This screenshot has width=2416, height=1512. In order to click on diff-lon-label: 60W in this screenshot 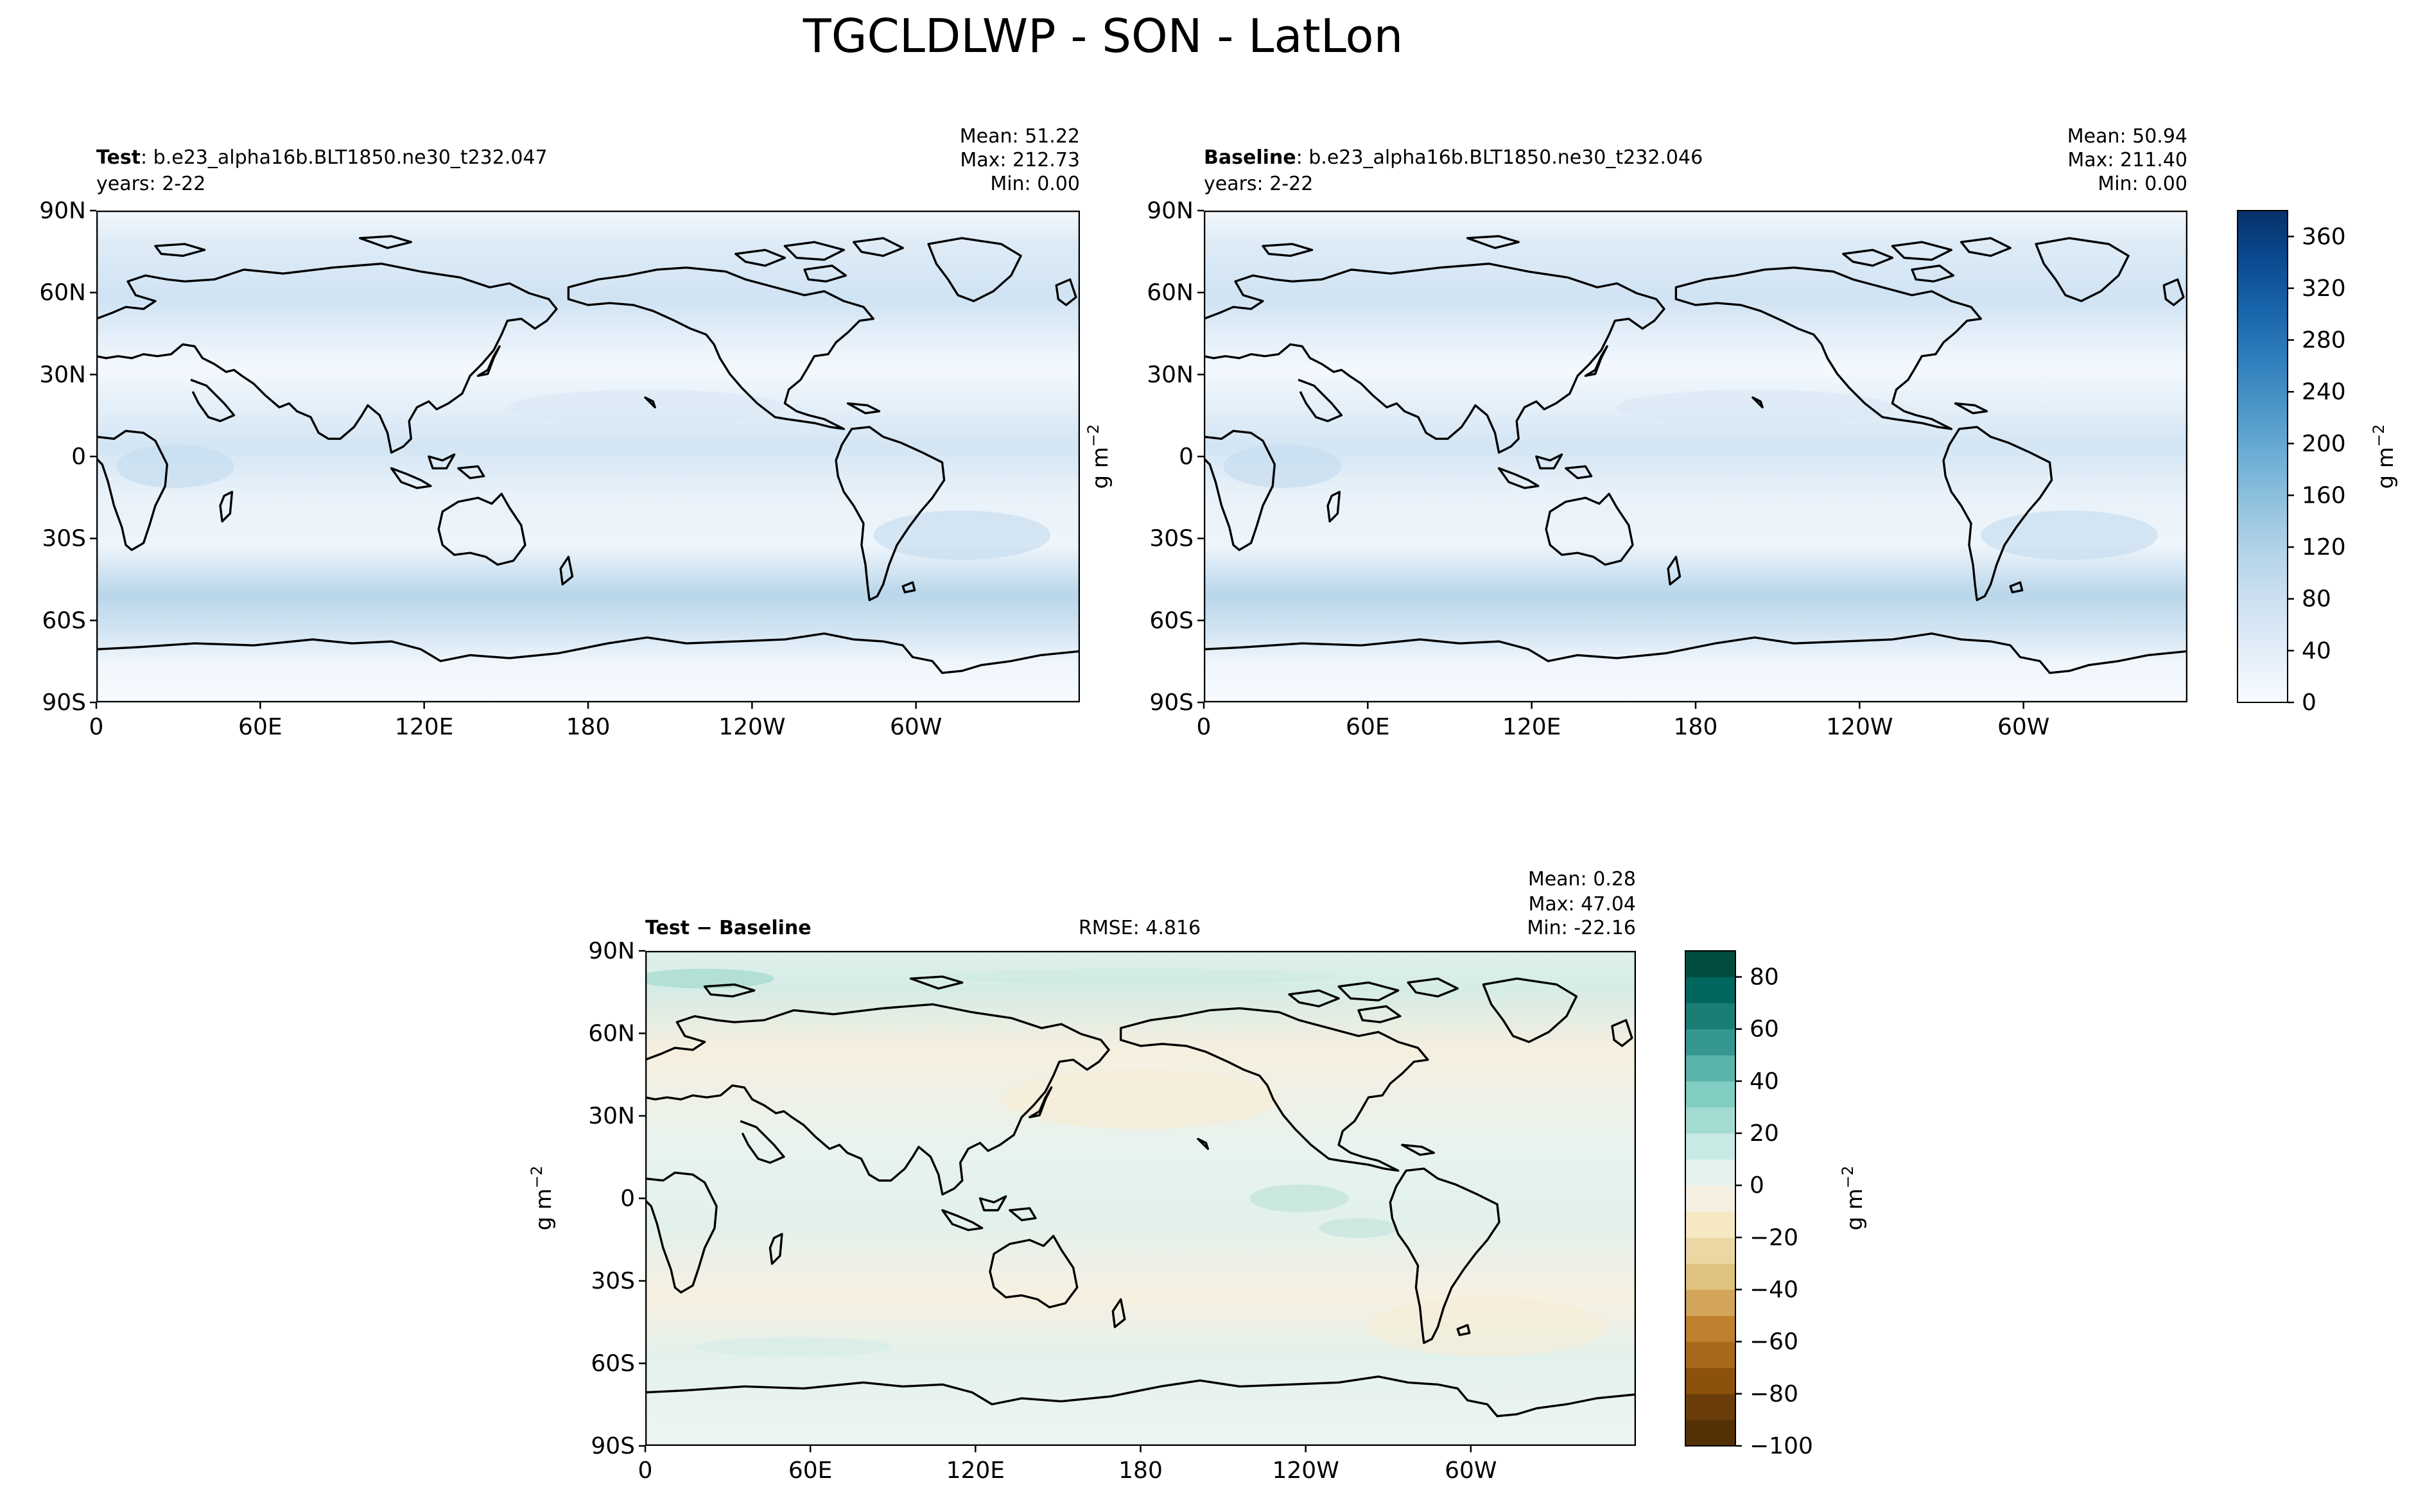, I will do `click(1471, 1470)`.